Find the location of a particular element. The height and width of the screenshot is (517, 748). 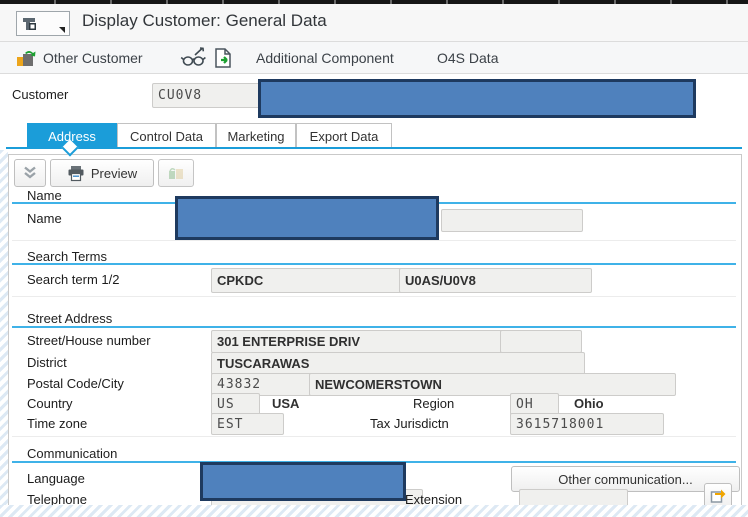

redaction-overlay-language-telephone is located at coordinates (303, 481).